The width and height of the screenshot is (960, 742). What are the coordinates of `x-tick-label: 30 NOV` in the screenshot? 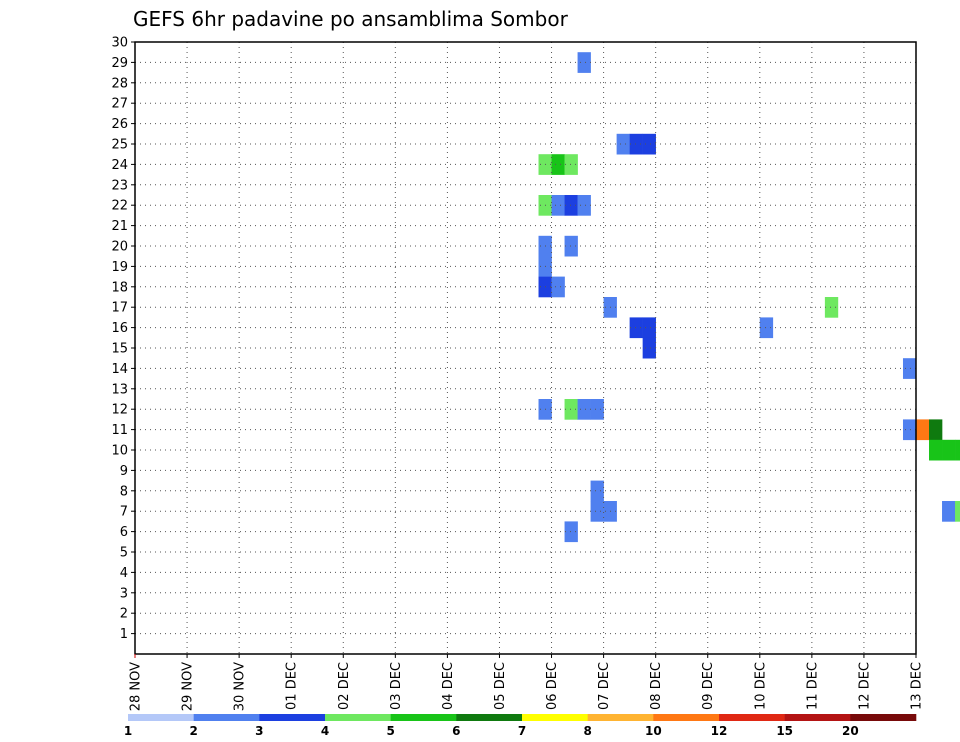 It's located at (240, 686).